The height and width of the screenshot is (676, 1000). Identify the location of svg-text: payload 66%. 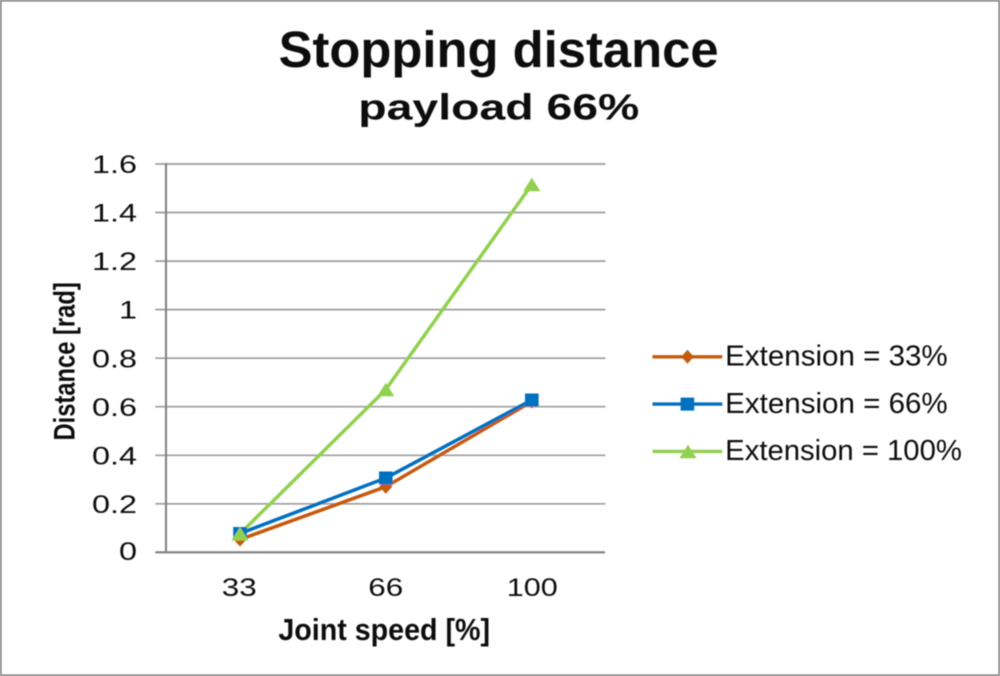
(498, 107).